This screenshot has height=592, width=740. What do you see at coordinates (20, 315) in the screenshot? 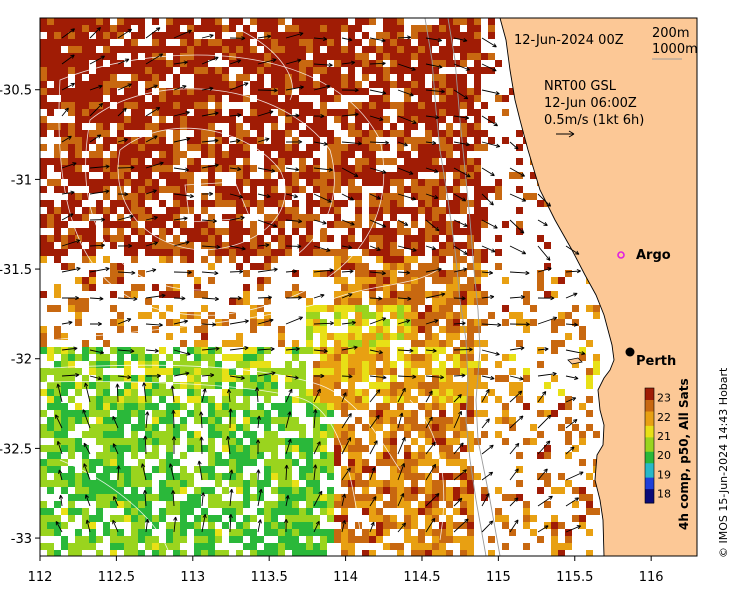
I see `y-axis: -30.5-31-31.5-32-32.5-33` at bounding box center [20, 315].